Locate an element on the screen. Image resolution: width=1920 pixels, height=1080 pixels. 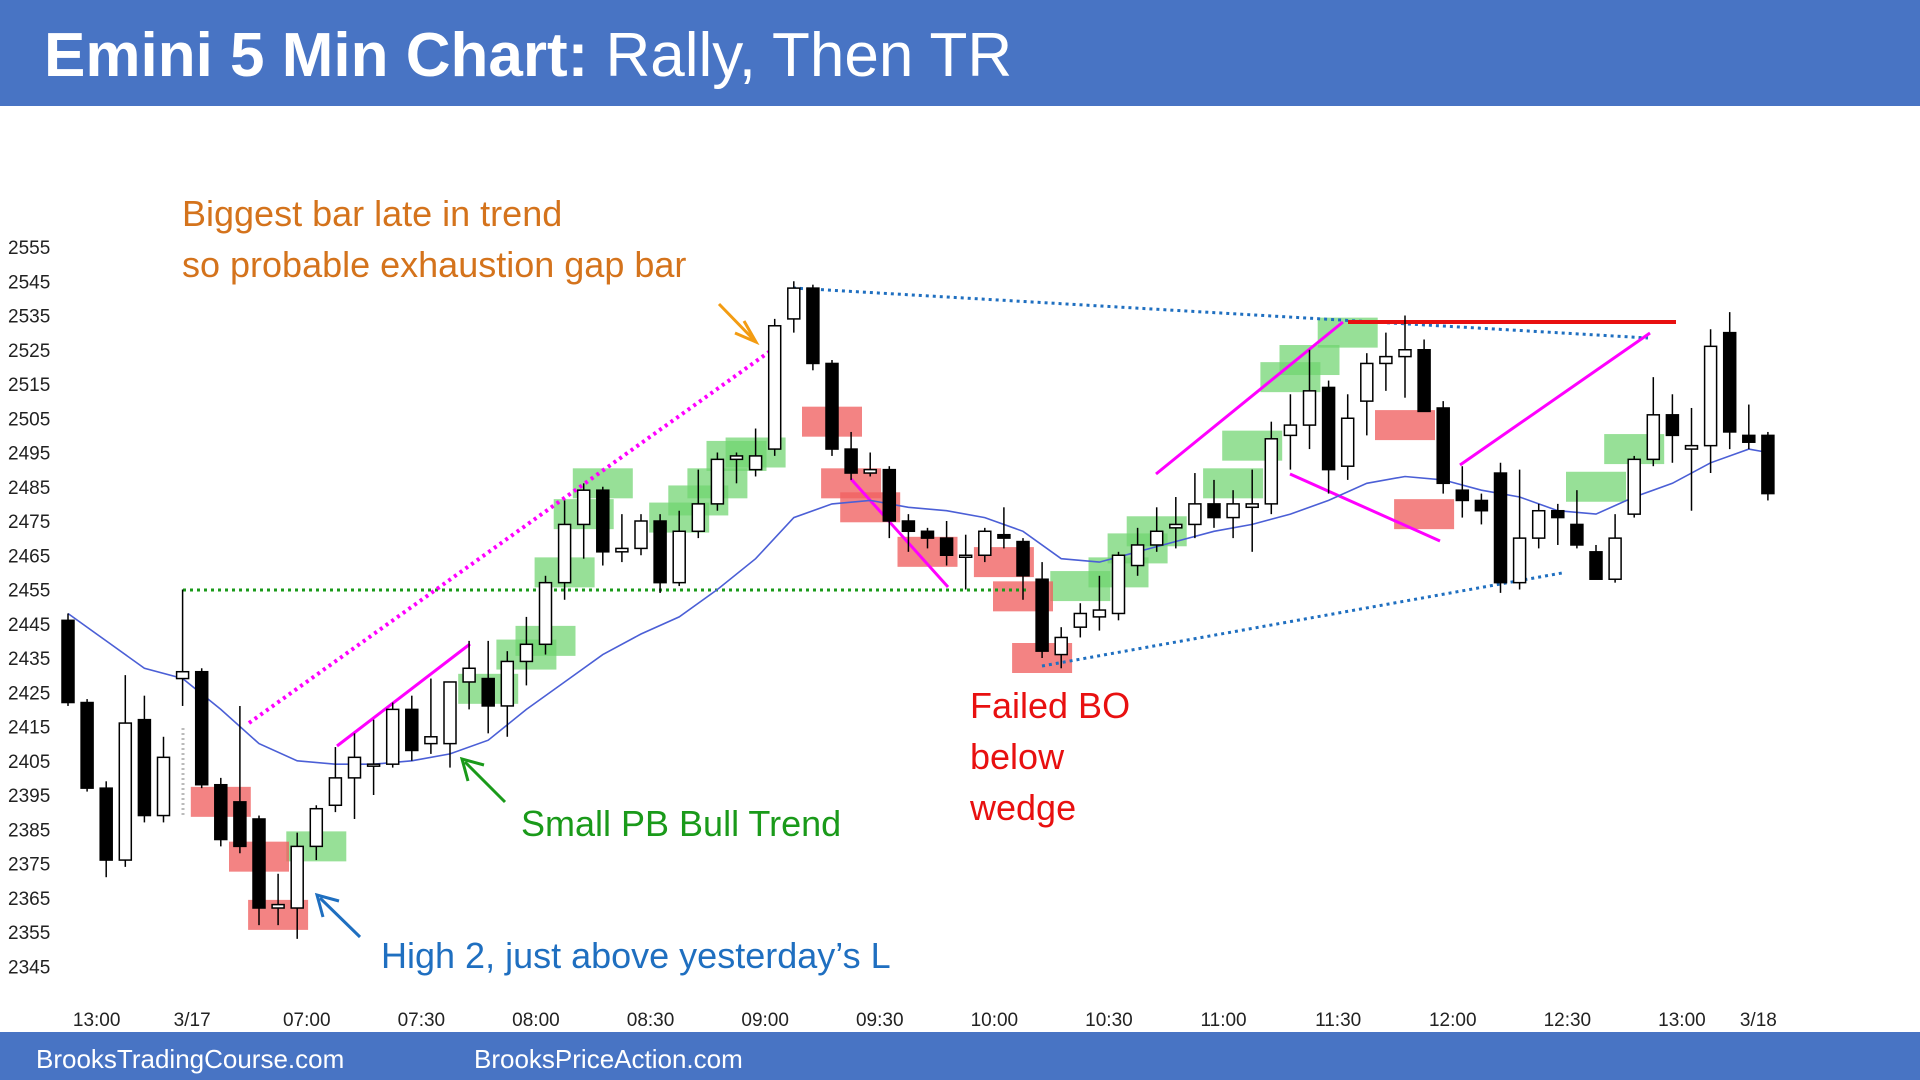
x-tick-label: 12:00 is located at coordinates (1453, 1020).